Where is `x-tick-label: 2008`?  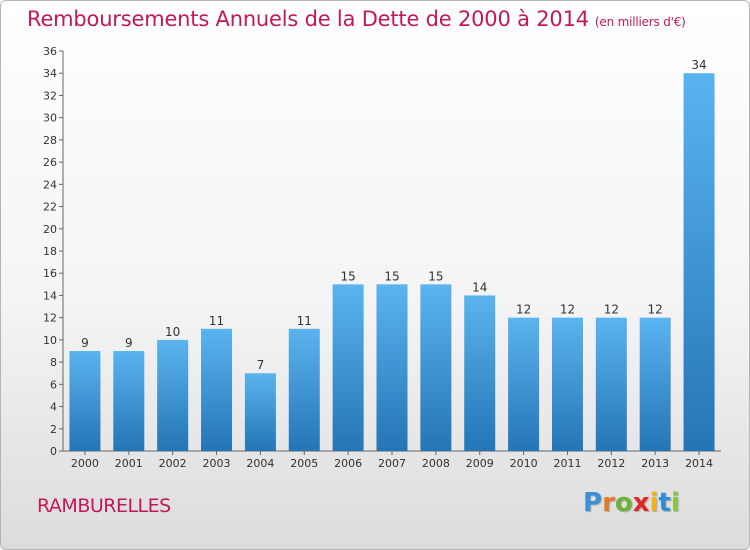 x-tick-label: 2008 is located at coordinates (436, 463).